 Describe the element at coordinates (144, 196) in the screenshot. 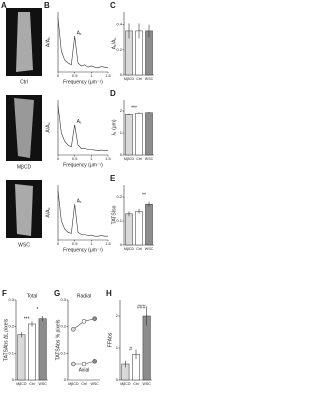

I see `significance: **` at that location.